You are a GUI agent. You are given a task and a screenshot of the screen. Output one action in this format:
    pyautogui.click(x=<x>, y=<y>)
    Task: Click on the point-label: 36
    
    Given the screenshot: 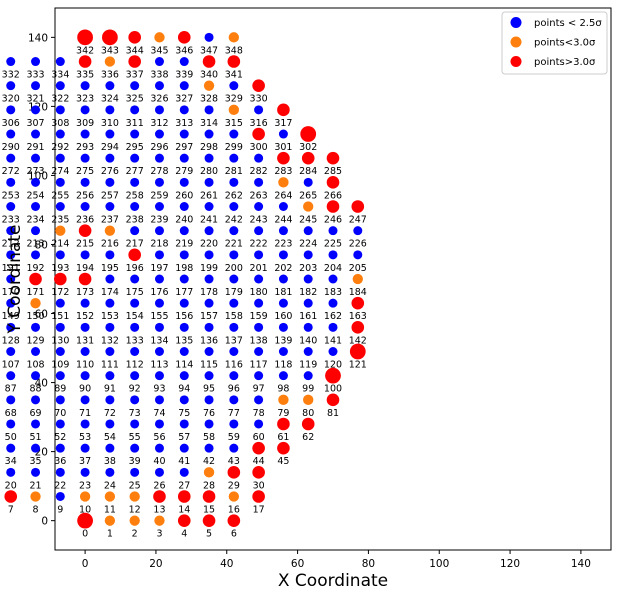 What is the action you would take?
    pyautogui.click(x=60, y=461)
    